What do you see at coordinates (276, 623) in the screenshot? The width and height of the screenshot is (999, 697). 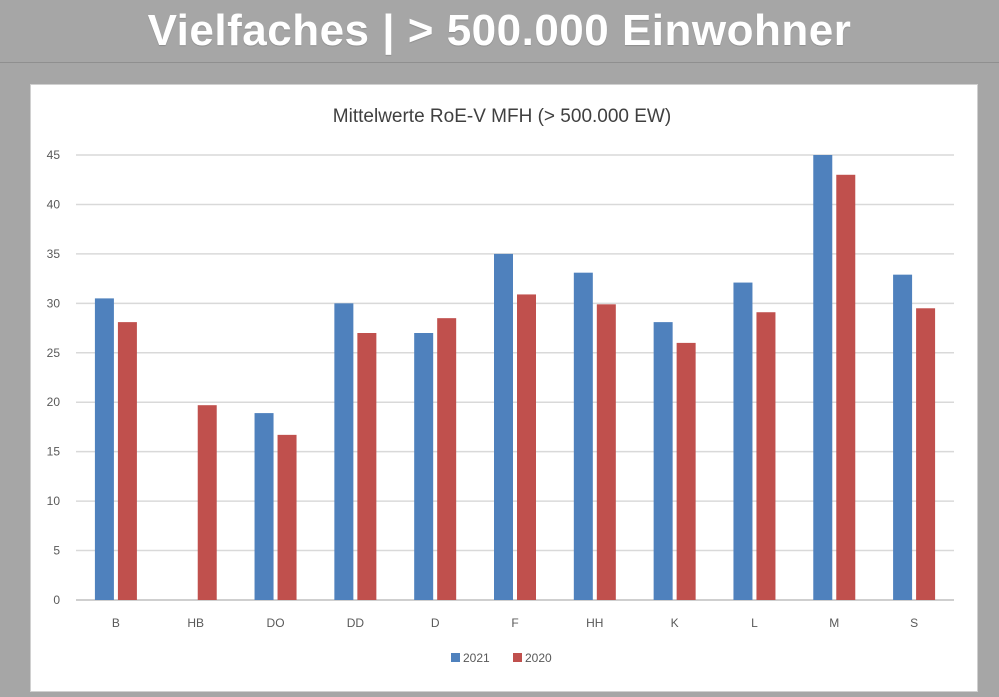 I see `x-tick-label: DO` at bounding box center [276, 623].